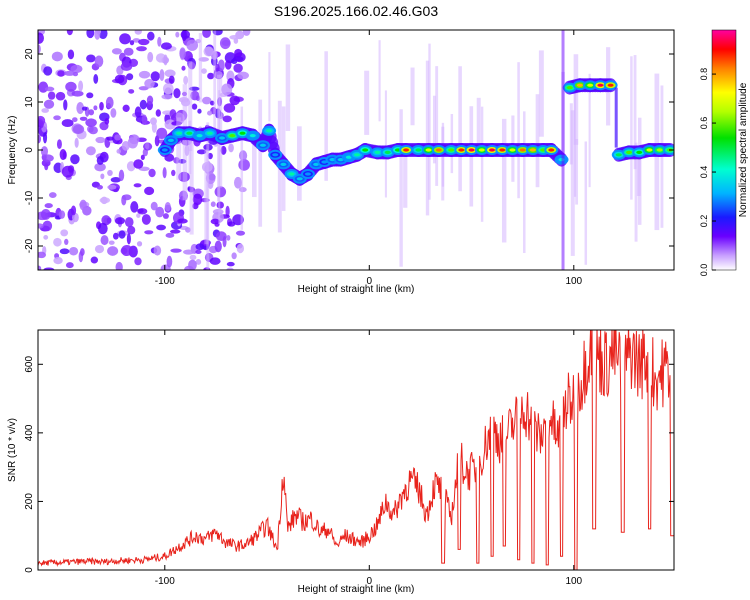 This screenshot has width=750, height=600. What do you see at coordinates (29, 364) in the screenshot?
I see `snr-ytick-label: 600` at bounding box center [29, 364].